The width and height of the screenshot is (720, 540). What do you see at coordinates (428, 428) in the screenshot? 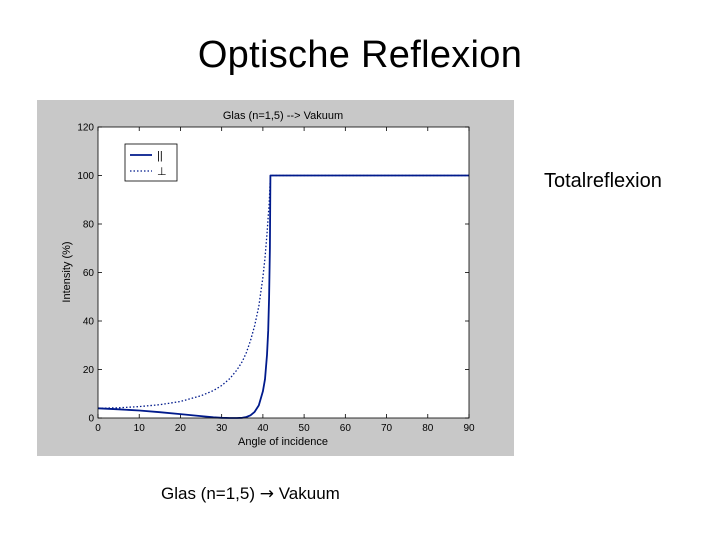
I see `x-tick-label: 80` at bounding box center [428, 428].